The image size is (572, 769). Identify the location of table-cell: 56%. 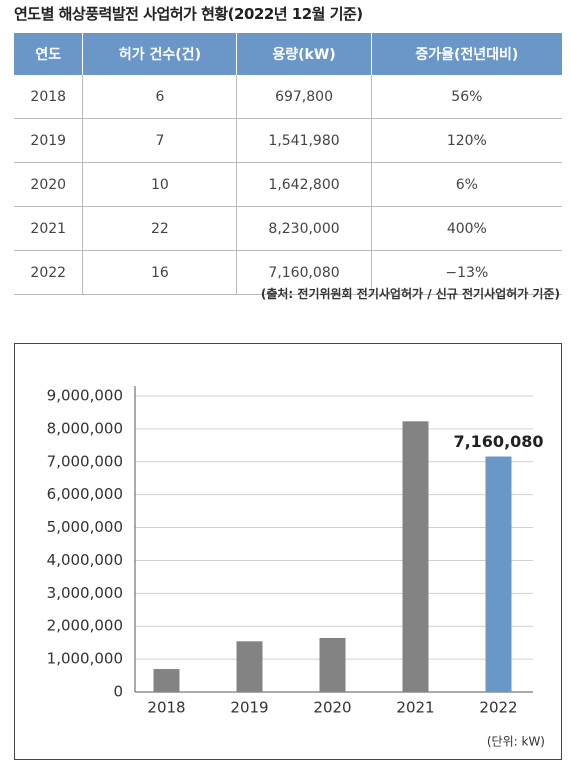
(466, 97).